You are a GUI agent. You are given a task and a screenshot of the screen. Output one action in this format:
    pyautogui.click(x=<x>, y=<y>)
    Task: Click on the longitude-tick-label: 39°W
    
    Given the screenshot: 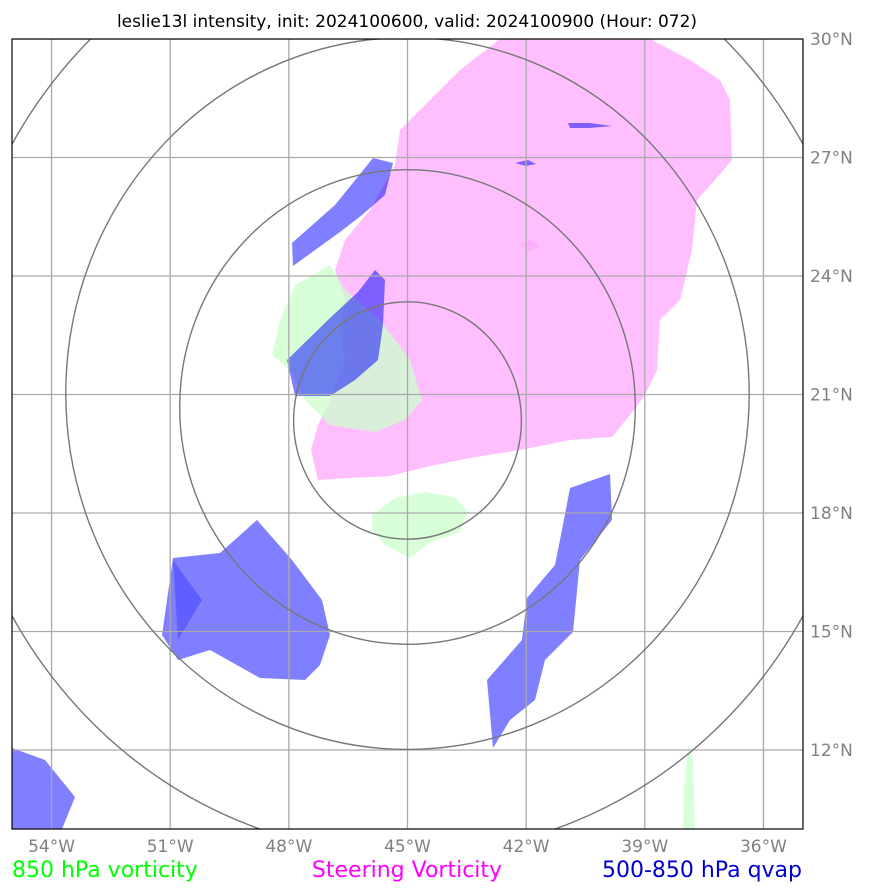 What is the action you would take?
    pyautogui.click(x=644, y=847)
    